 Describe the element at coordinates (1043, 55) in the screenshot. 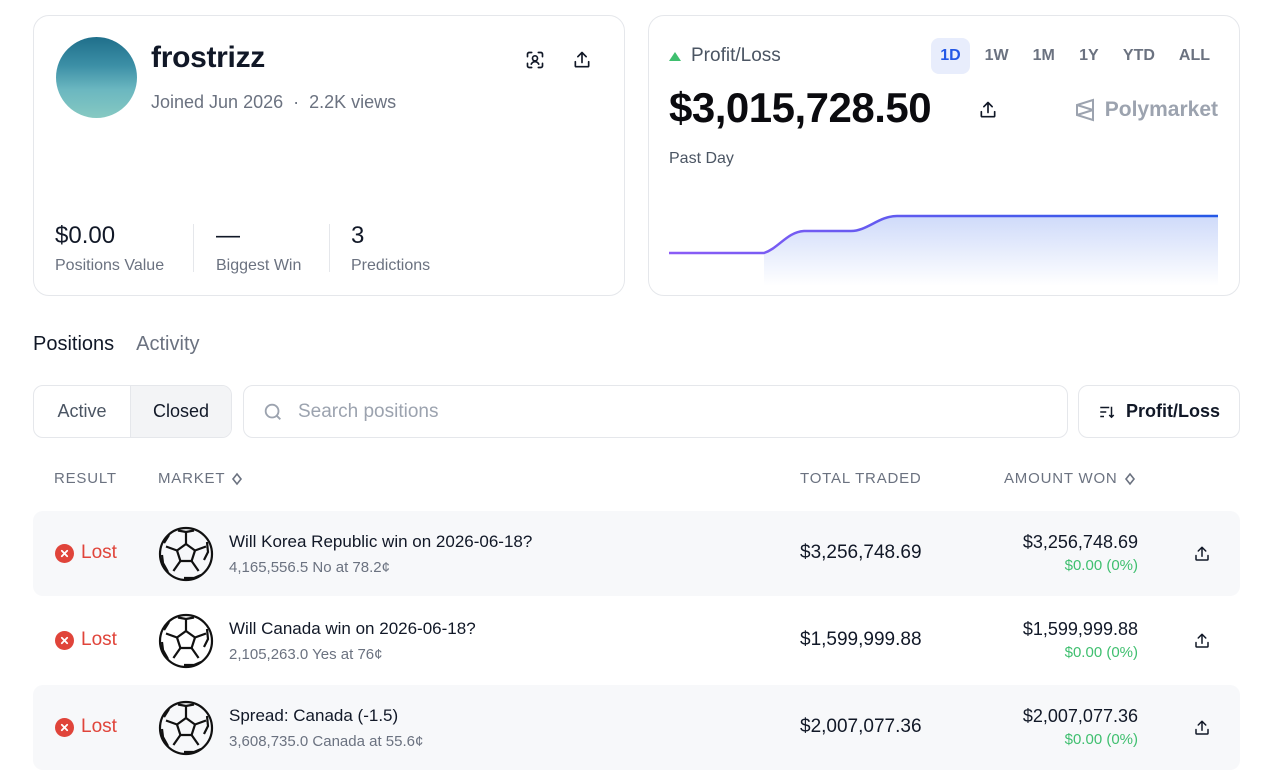

I see `range-1m: 1M` at that location.